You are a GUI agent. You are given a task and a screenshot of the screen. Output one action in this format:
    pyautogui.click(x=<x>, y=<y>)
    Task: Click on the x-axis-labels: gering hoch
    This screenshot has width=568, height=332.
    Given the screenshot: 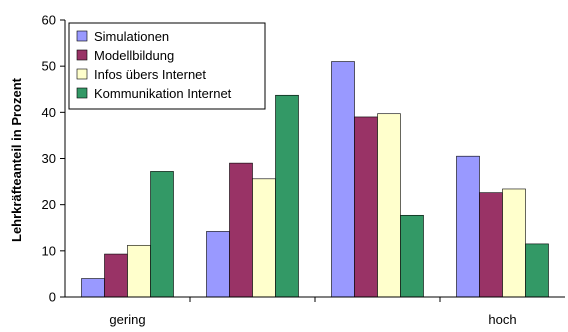 What is the action you would take?
    pyautogui.click(x=313, y=312)
    